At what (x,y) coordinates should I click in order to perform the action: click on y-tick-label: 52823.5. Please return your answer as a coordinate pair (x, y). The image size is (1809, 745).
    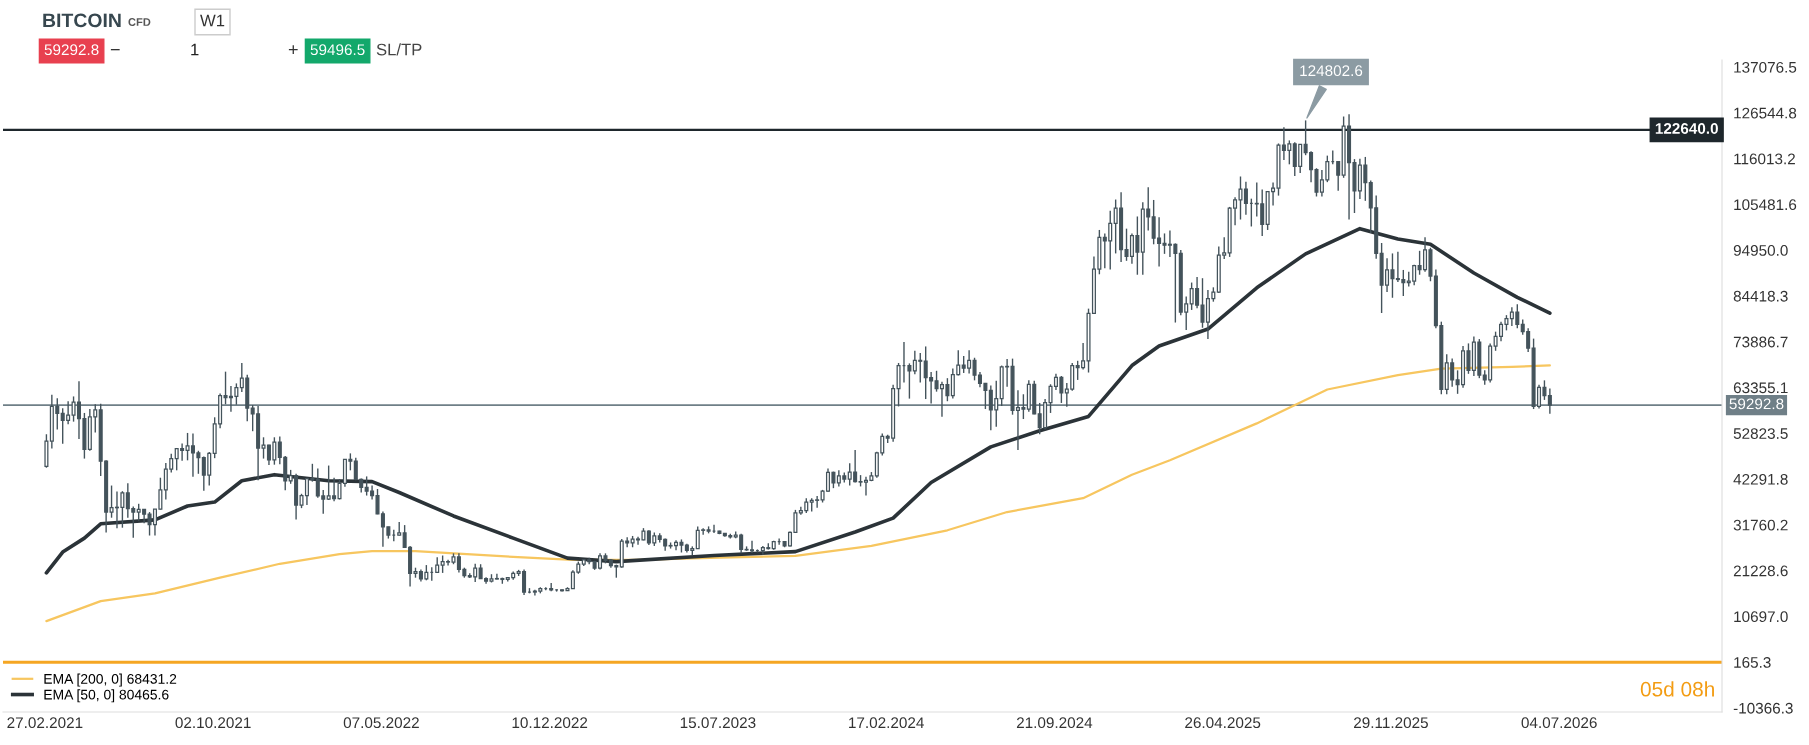
    Looking at the image, I should click on (1760, 433).